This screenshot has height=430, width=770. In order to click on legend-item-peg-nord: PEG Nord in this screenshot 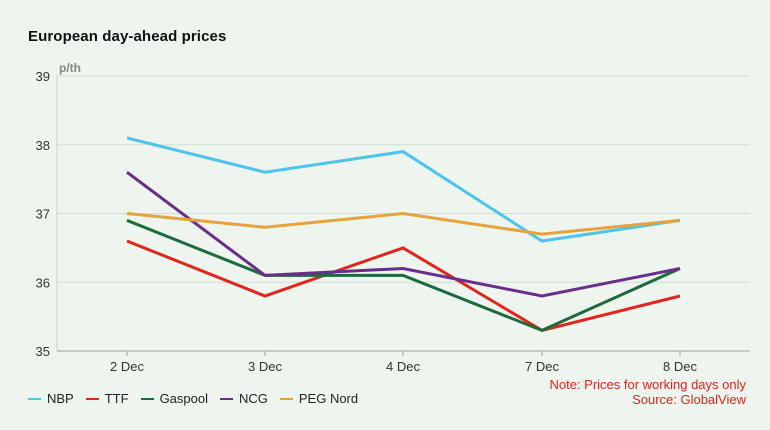, I will do `click(319, 398)`.